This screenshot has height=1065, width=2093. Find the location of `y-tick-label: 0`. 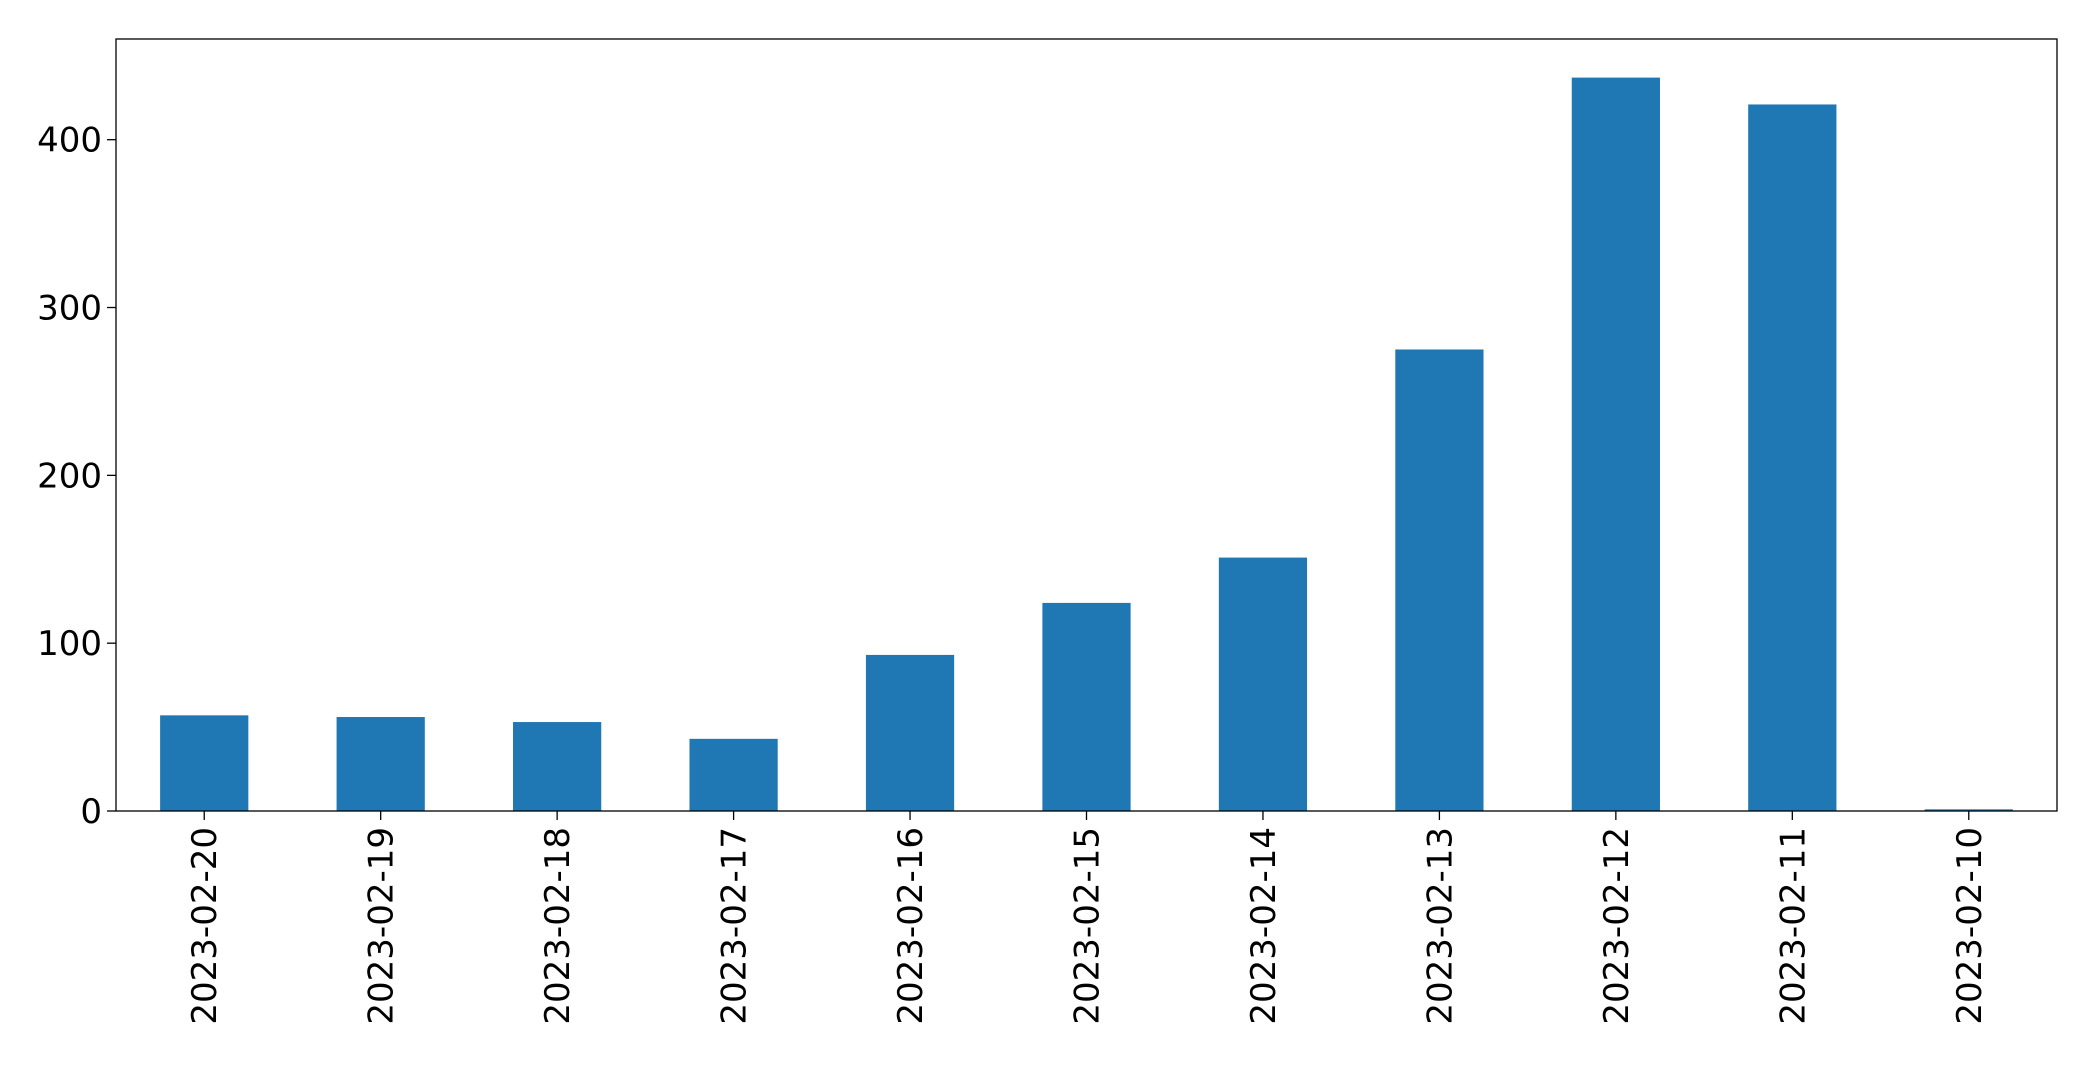

y-tick-label: 0 is located at coordinates (91, 812).